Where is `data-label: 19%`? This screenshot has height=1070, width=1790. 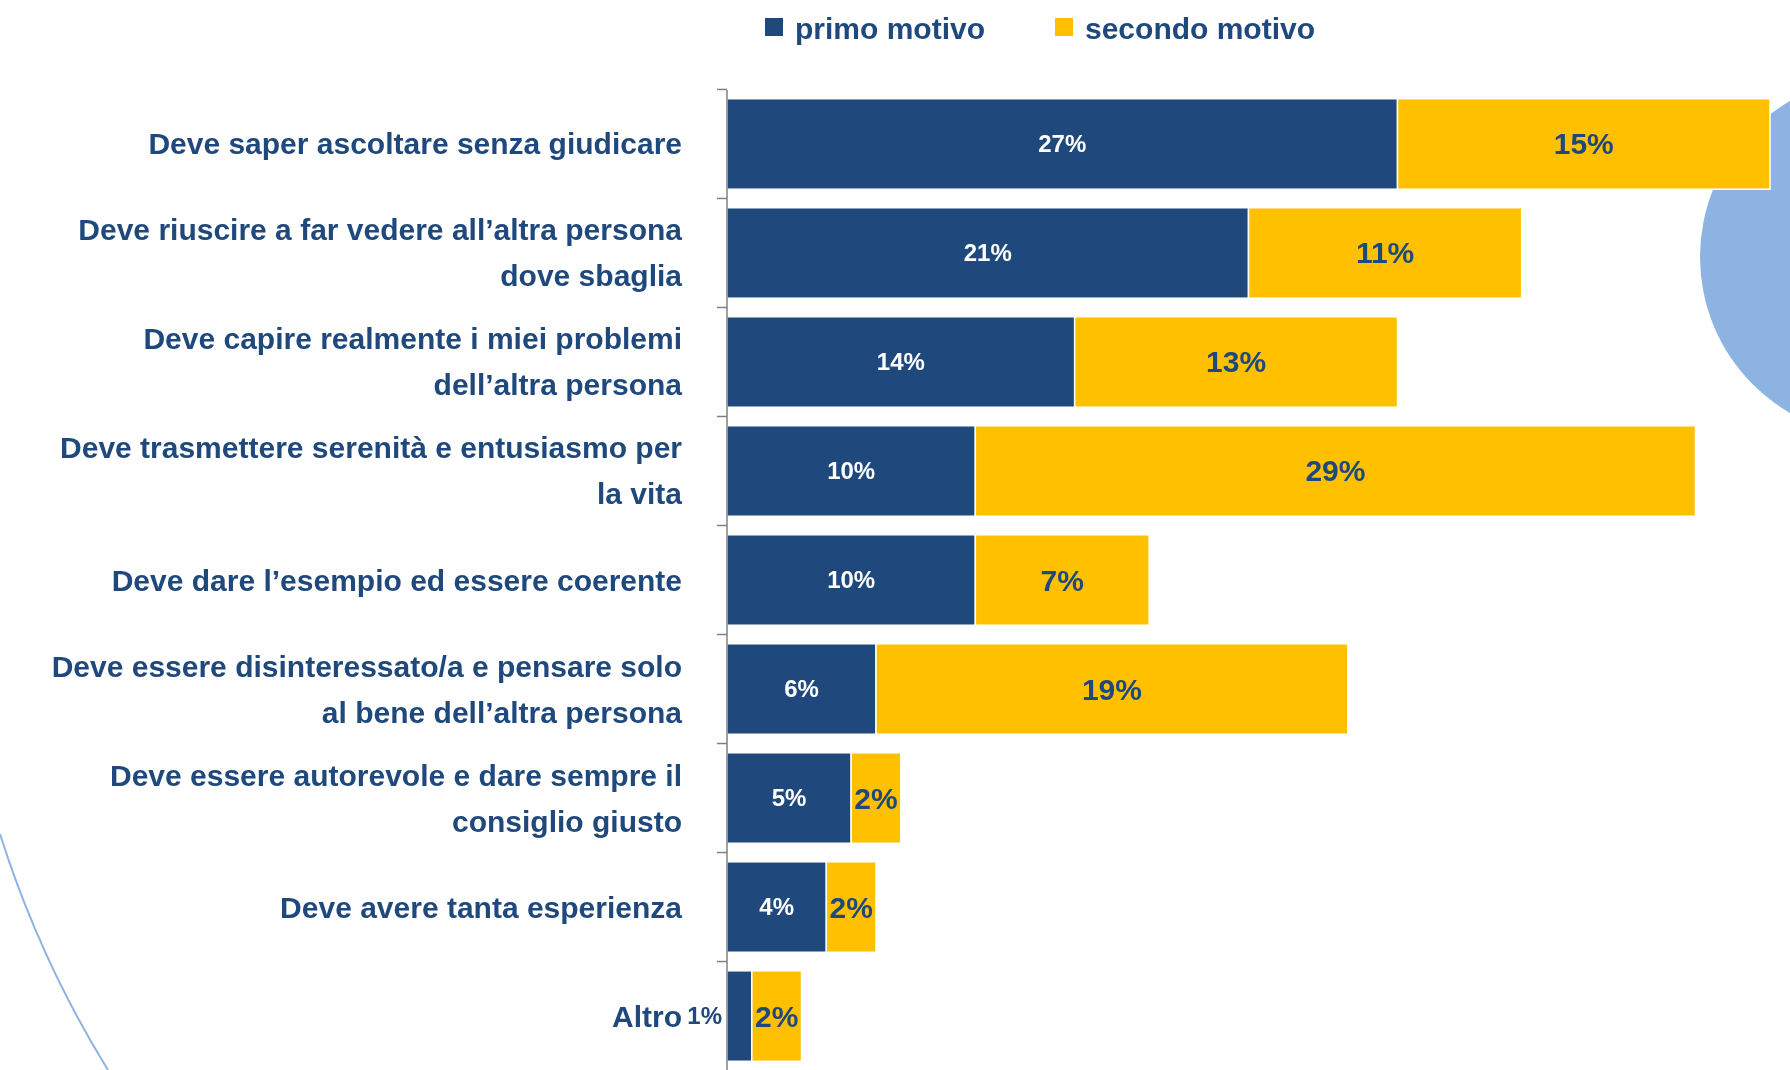
data-label: 19% is located at coordinates (1111, 689).